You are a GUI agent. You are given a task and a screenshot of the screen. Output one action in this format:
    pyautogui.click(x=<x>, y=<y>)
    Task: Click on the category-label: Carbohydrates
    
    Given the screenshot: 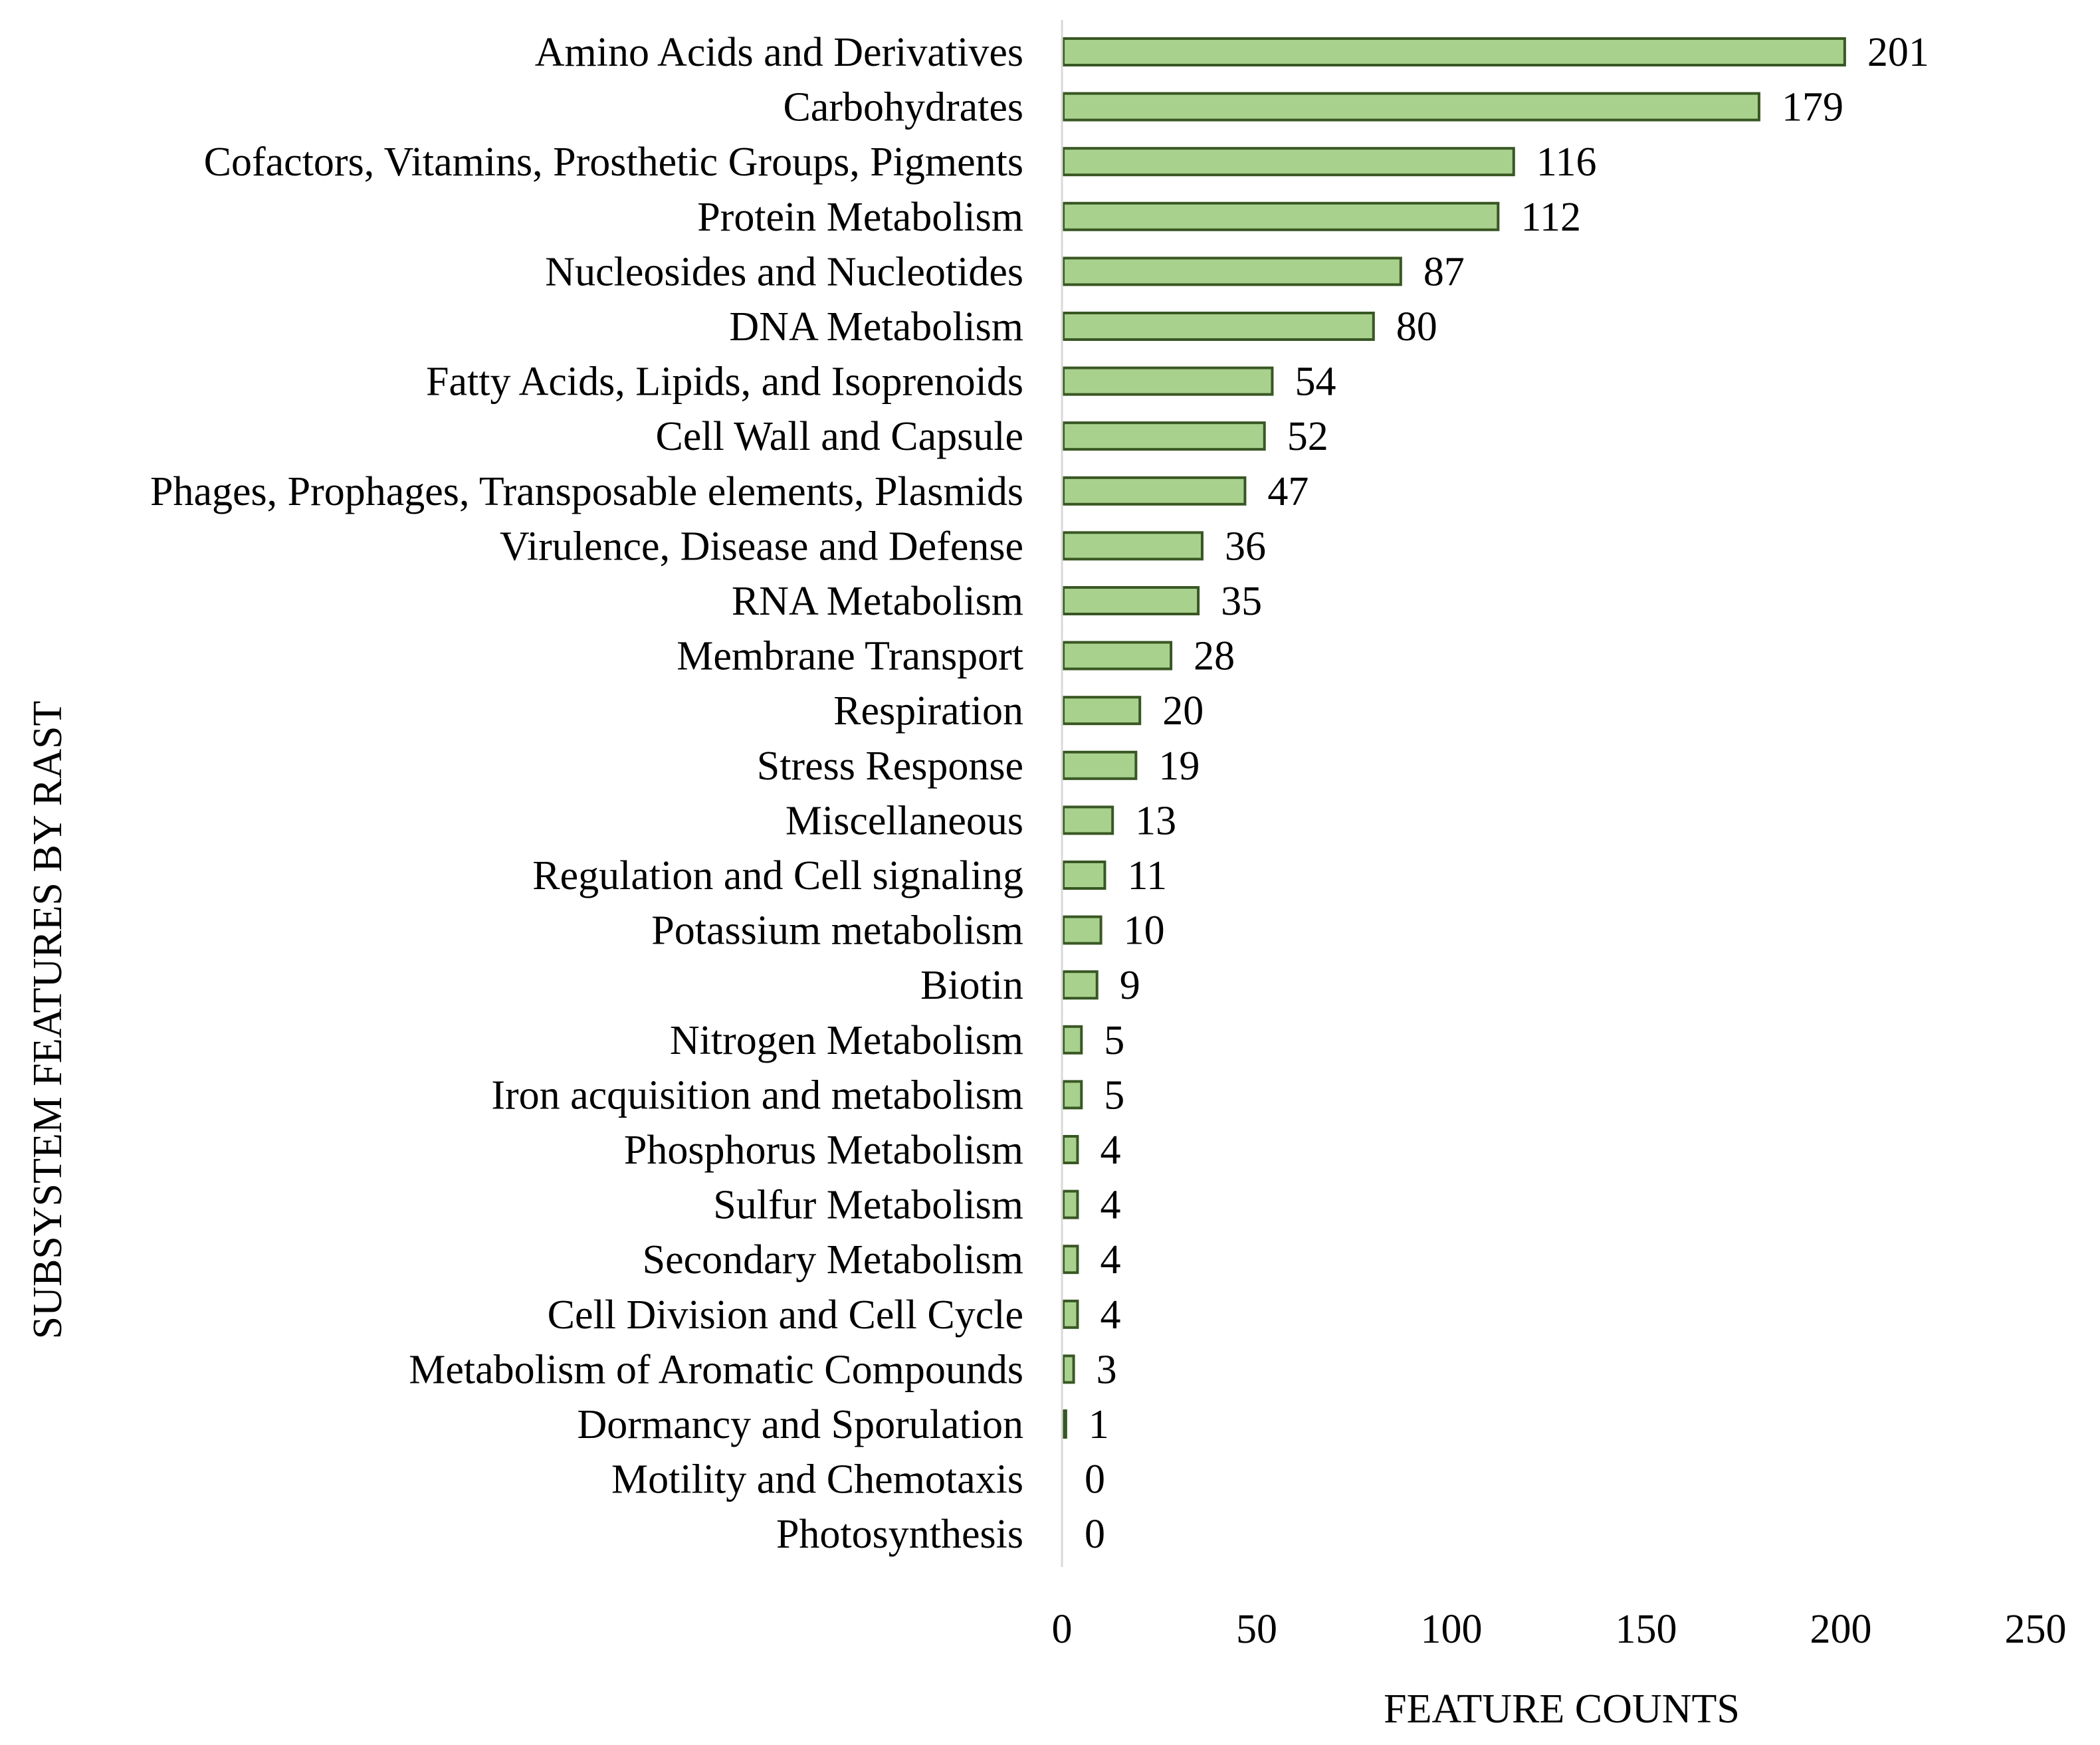 What is the action you would take?
    pyautogui.click(x=903, y=107)
    